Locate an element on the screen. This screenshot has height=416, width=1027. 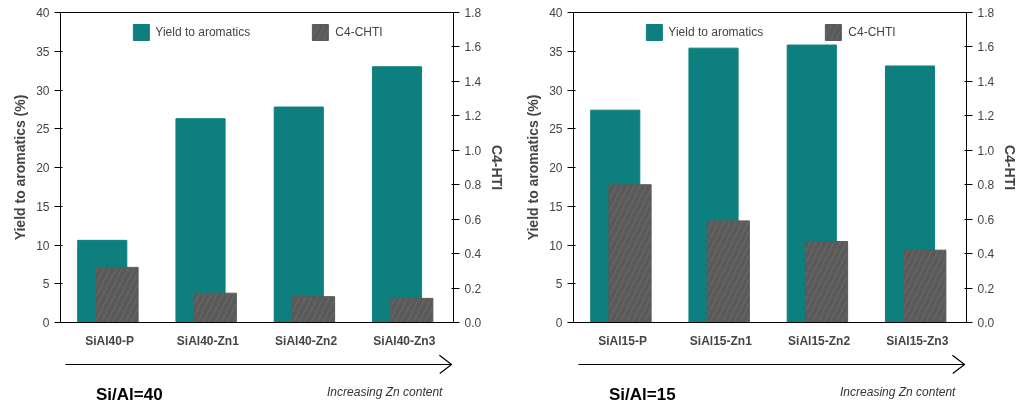
text: Si/Al=15 is located at coordinates (642, 394).